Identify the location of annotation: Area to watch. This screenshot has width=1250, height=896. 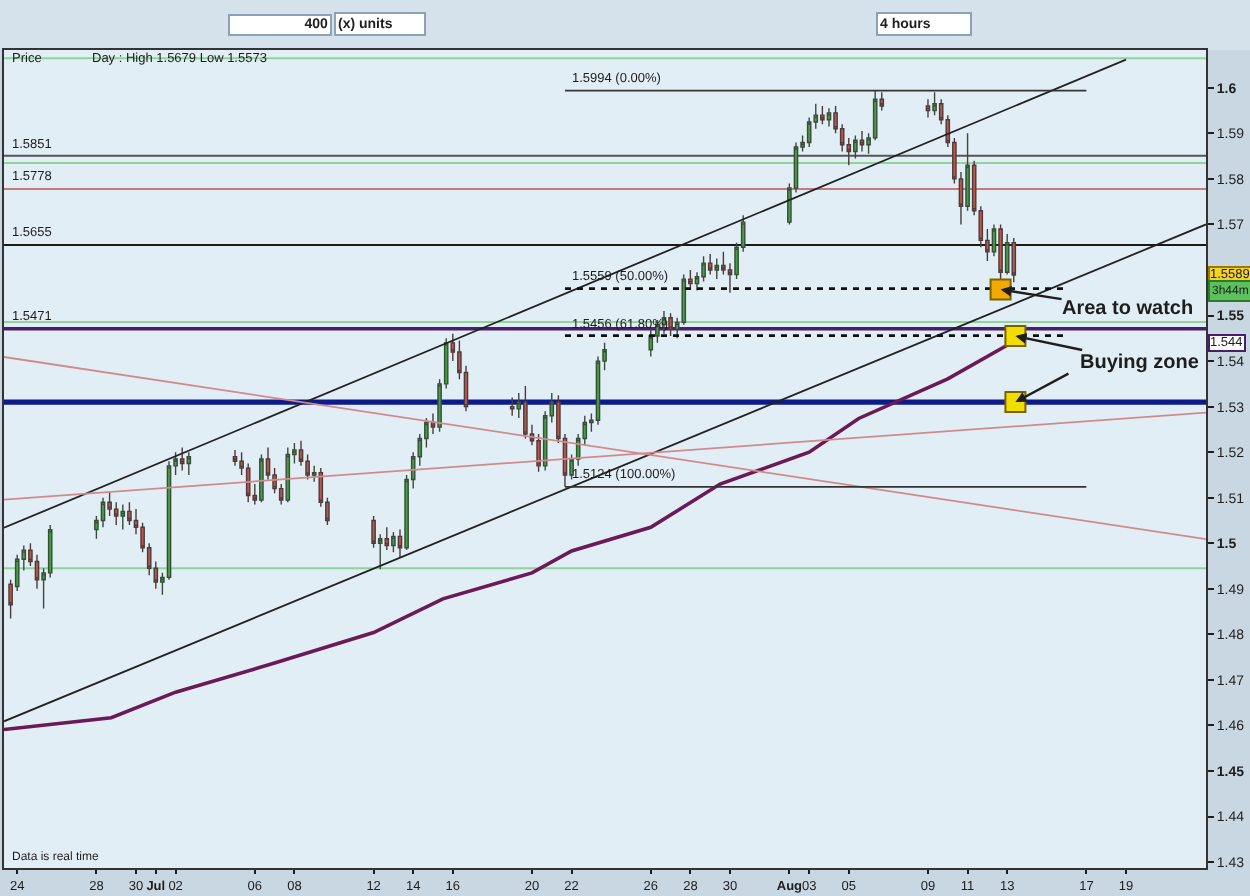
(1128, 309).